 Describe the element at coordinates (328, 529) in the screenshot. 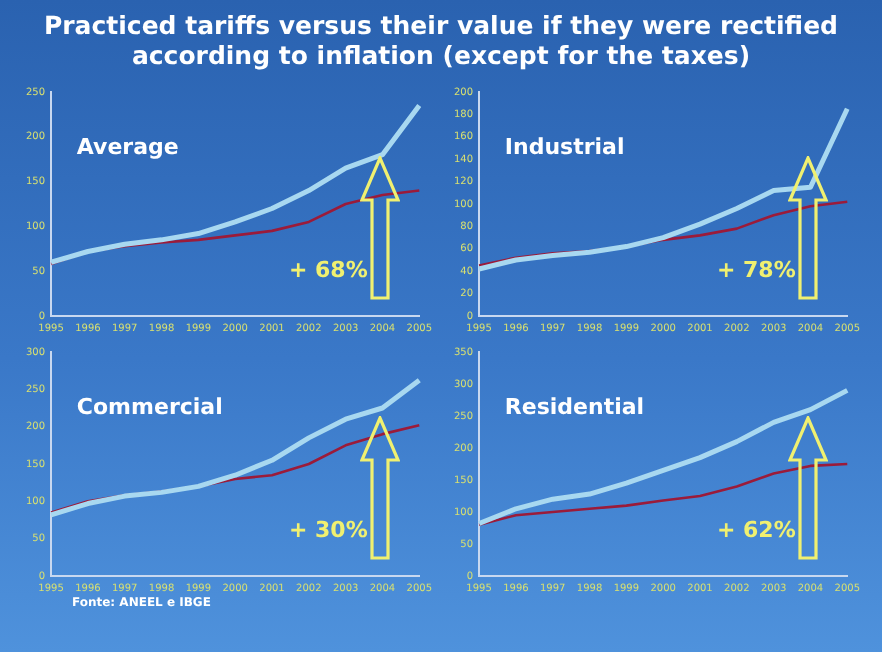

I see `annotation: + 30%` at that location.